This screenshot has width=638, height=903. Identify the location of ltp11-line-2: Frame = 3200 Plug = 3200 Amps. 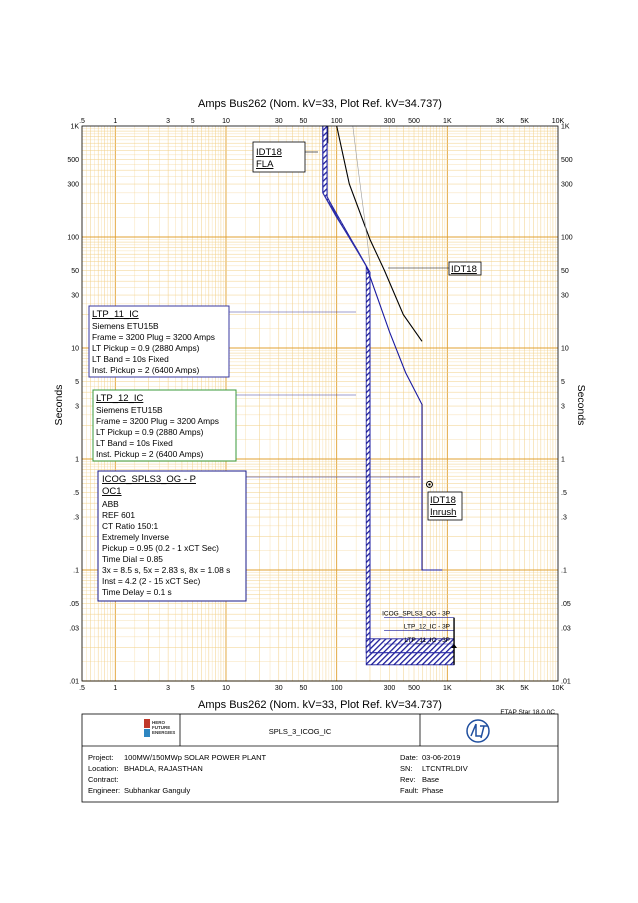
(153, 337).